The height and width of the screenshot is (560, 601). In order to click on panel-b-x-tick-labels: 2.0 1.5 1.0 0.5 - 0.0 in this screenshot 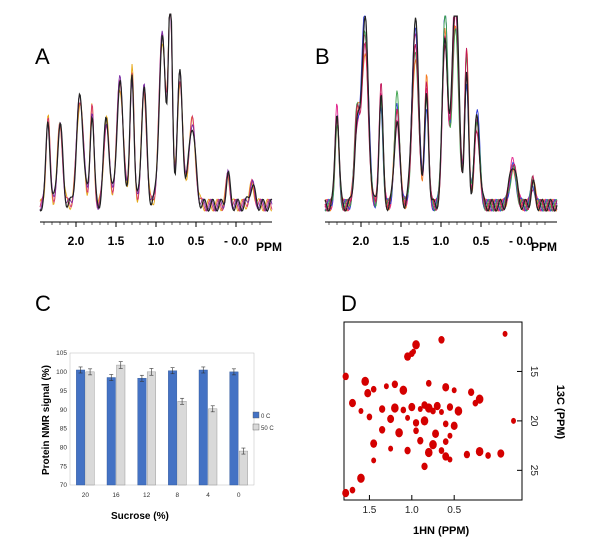, I will do `click(443, 241)`.